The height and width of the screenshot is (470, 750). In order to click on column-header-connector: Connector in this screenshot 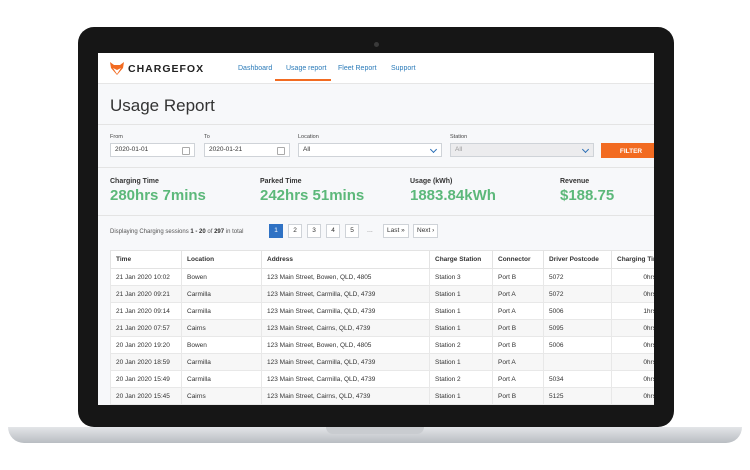, I will do `click(518, 259)`.